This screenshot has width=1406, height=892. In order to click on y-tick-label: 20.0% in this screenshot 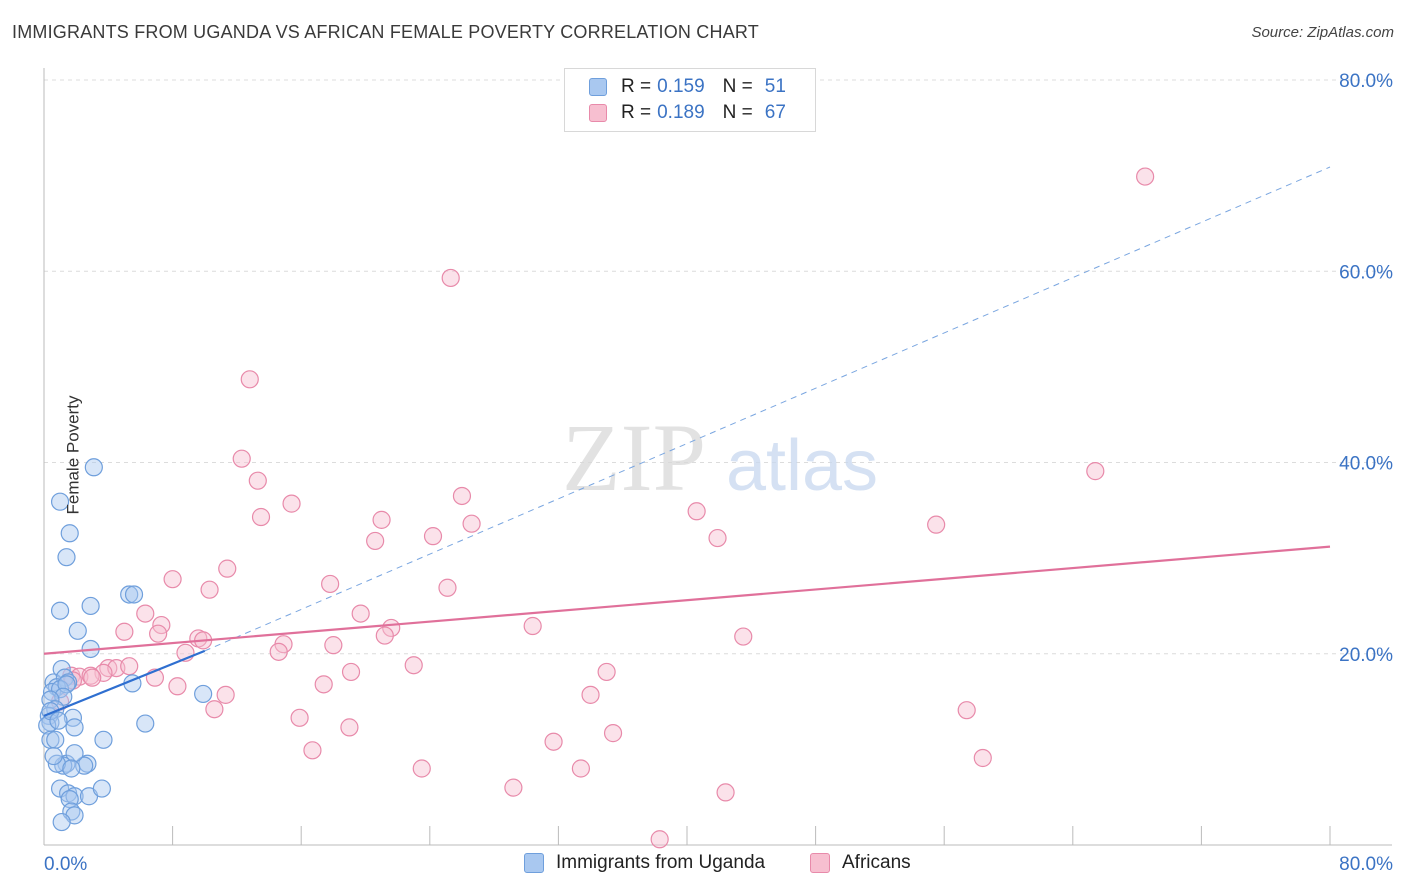, I will do `click(1366, 655)`.